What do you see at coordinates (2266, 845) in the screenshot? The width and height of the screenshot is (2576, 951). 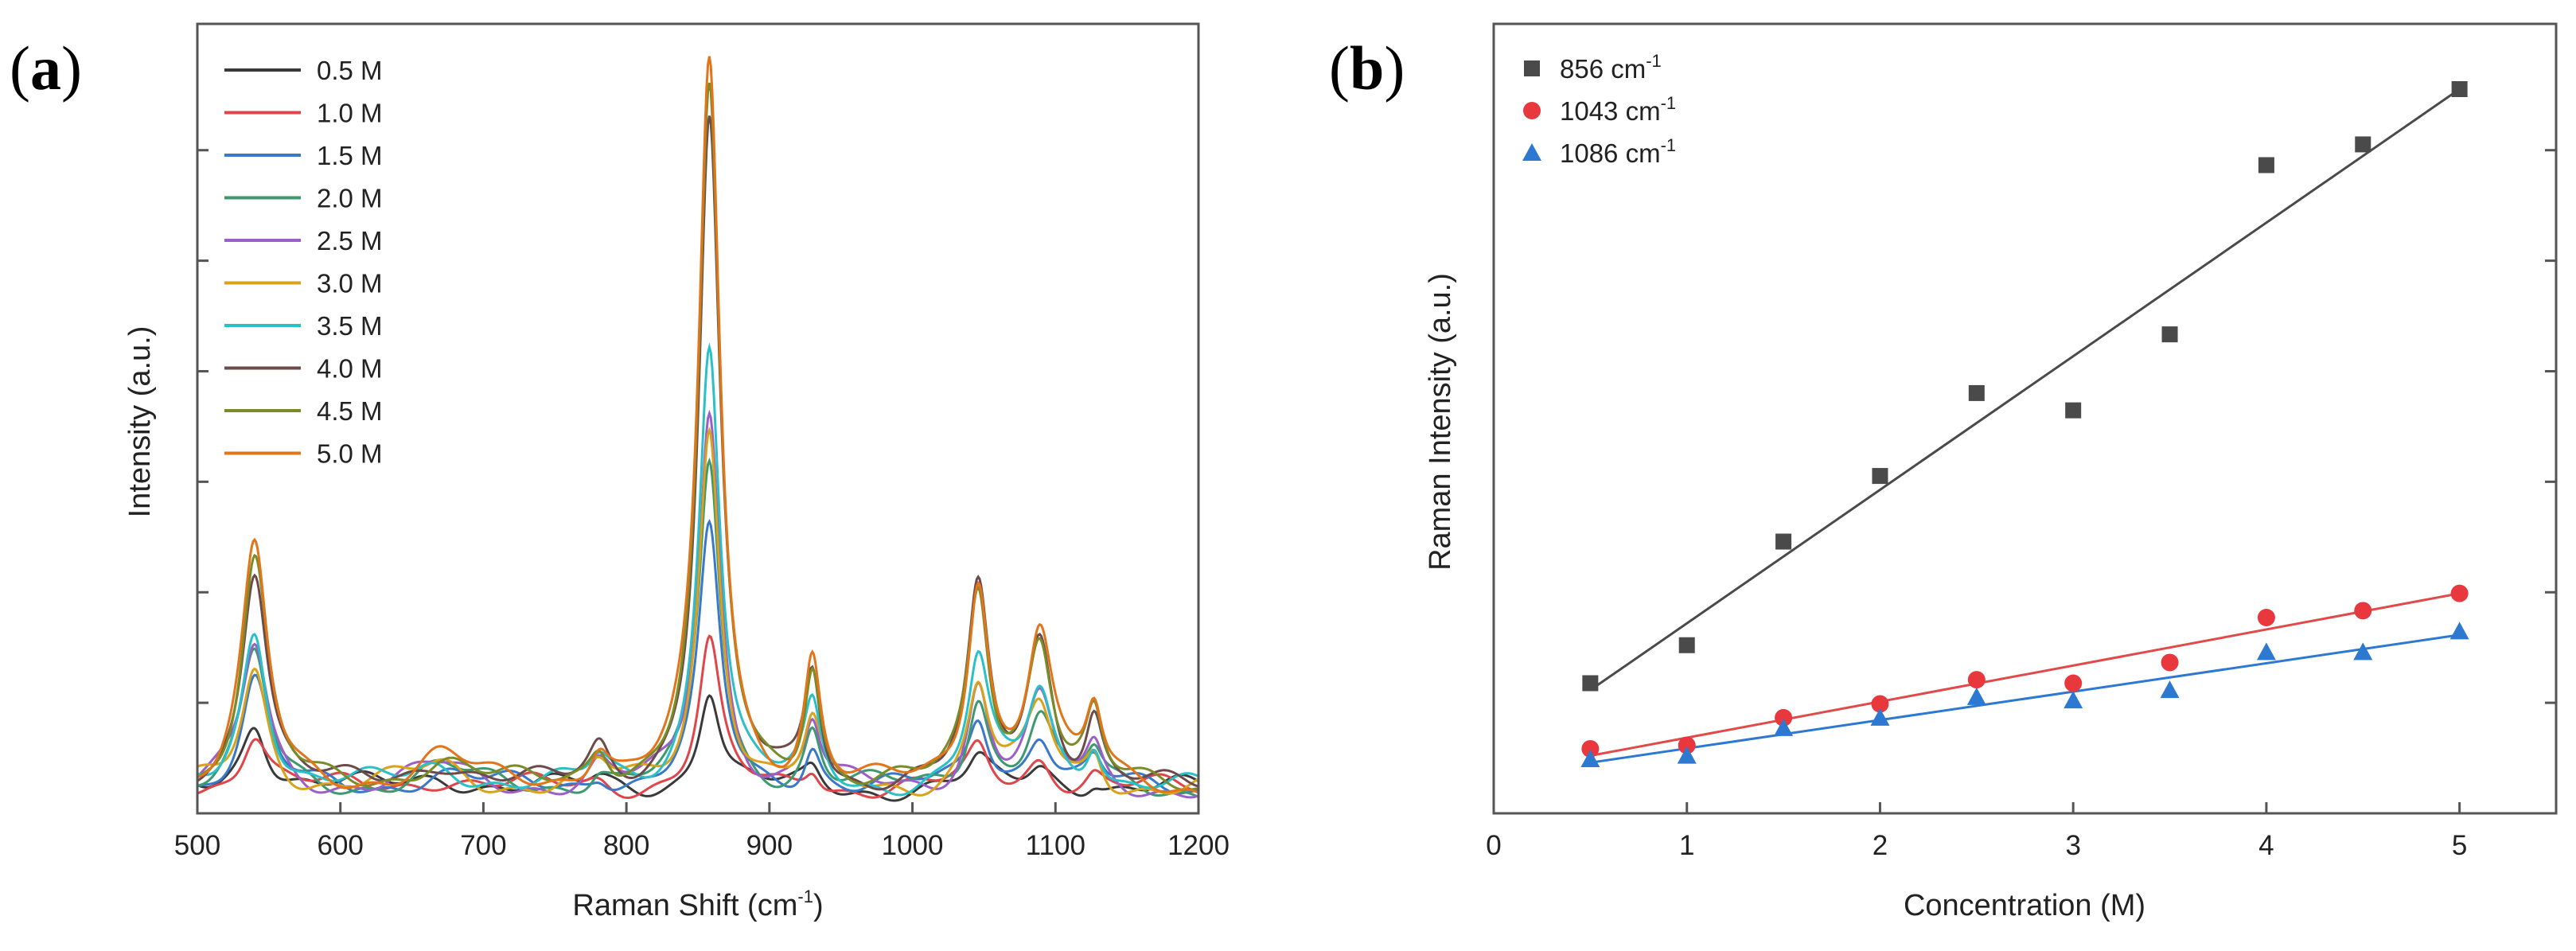 I see `x-tick-label: 4` at bounding box center [2266, 845].